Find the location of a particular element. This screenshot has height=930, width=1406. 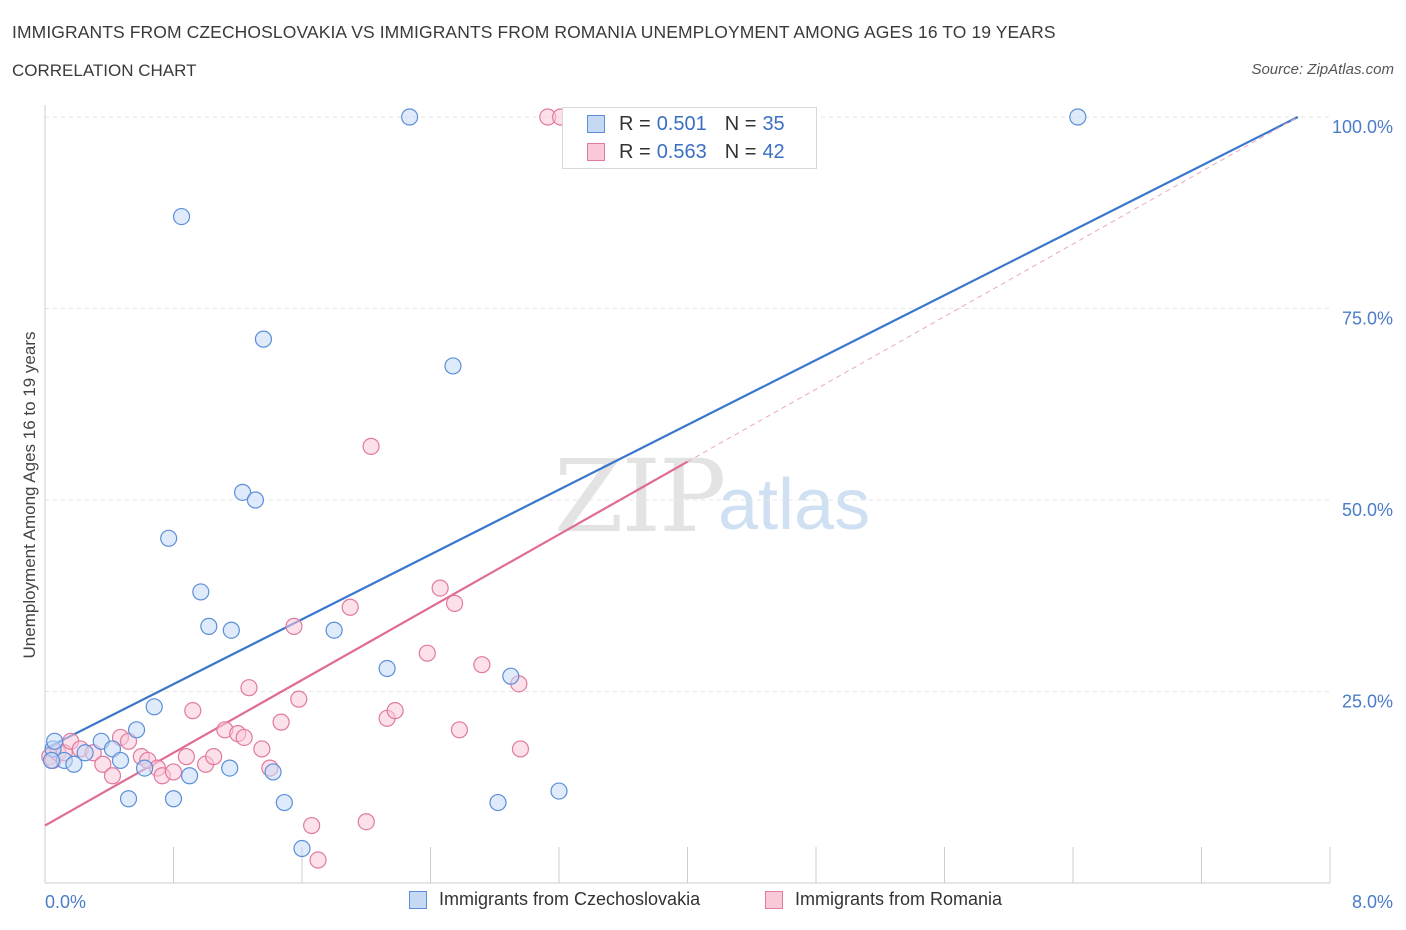

legend-row-czechoslovakia: R = 0.501 N = 35 is located at coordinates (686, 124).